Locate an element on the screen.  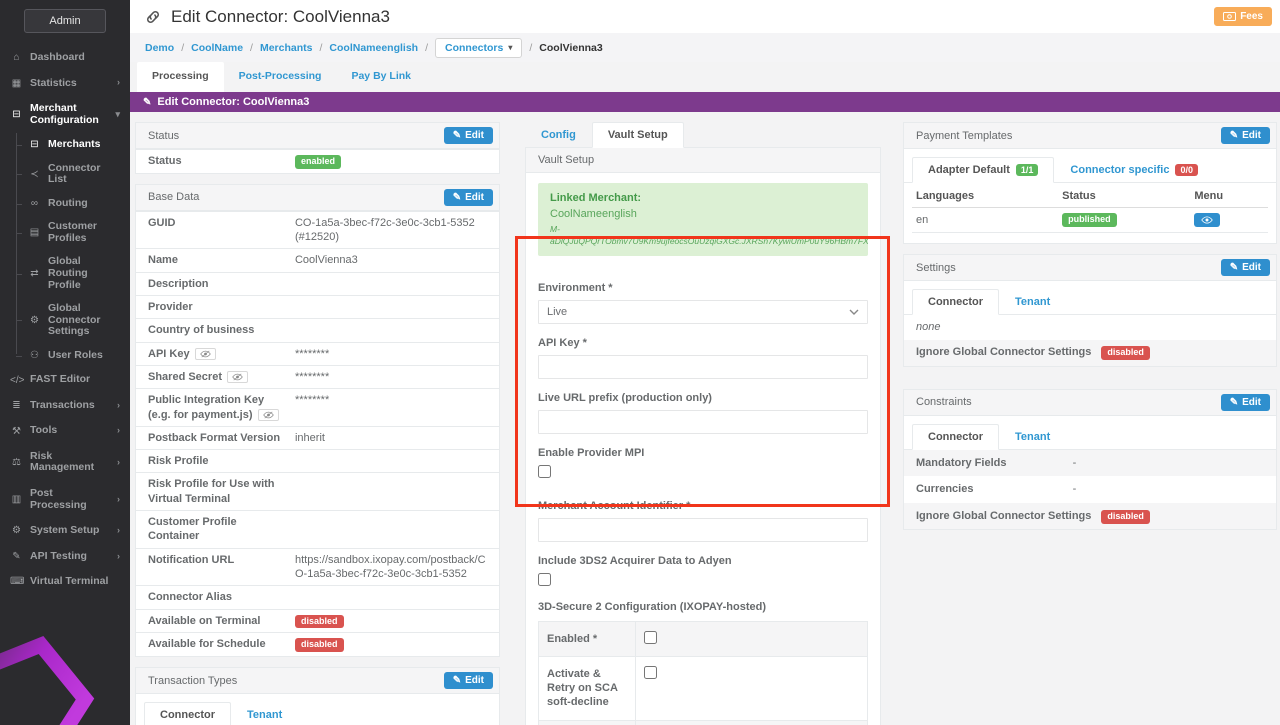
sidebar-item-connector-list: ≺ Connector List is located at coordinates (65, 174).